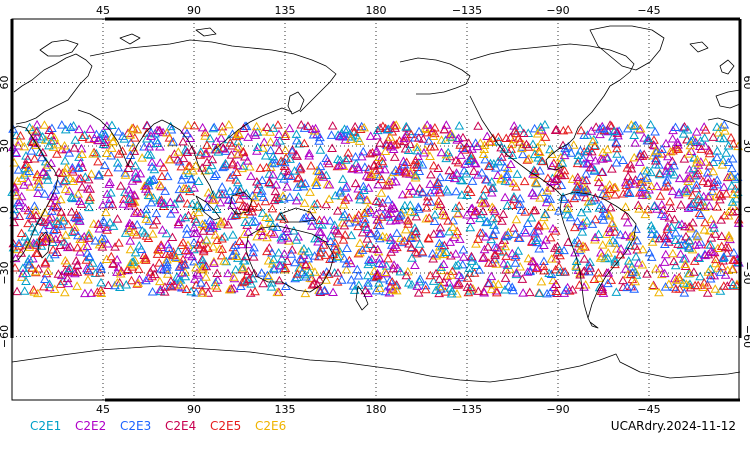 Image resolution: width=750 pixels, height=450 pixels. I want to click on legend-item-c2e6: C2E6, so click(270, 426).